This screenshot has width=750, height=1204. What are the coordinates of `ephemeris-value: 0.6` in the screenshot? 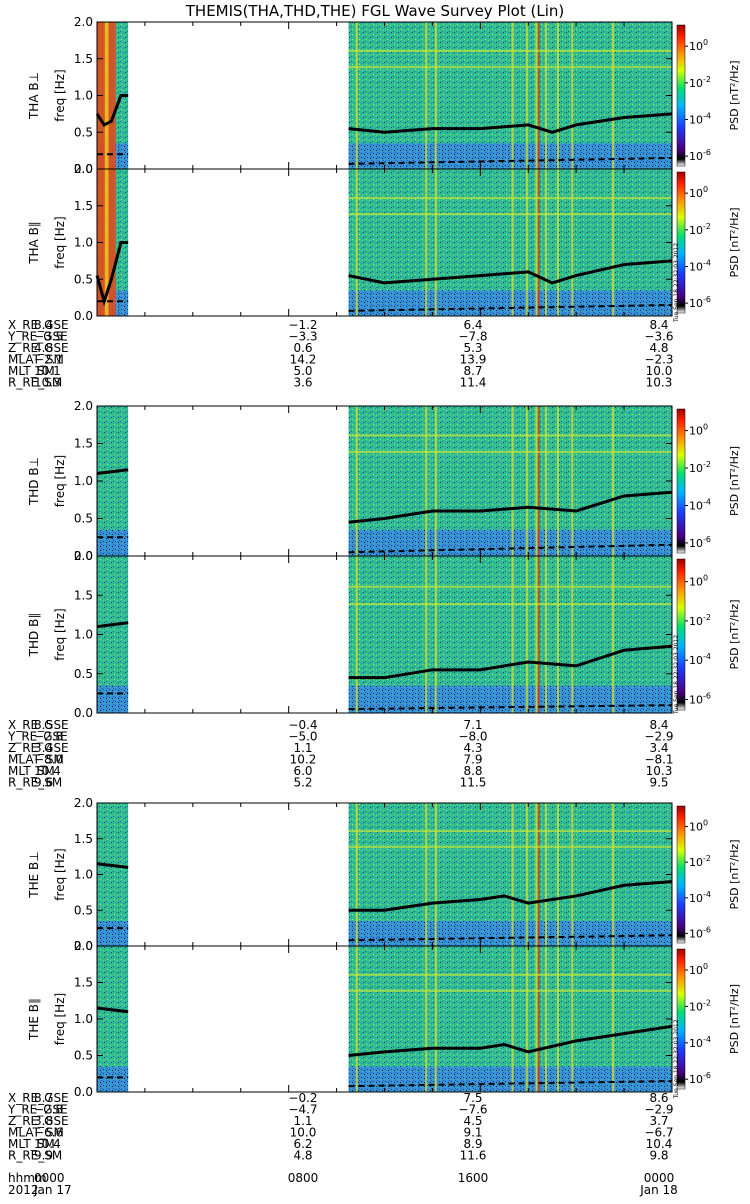 It's located at (302, 348).